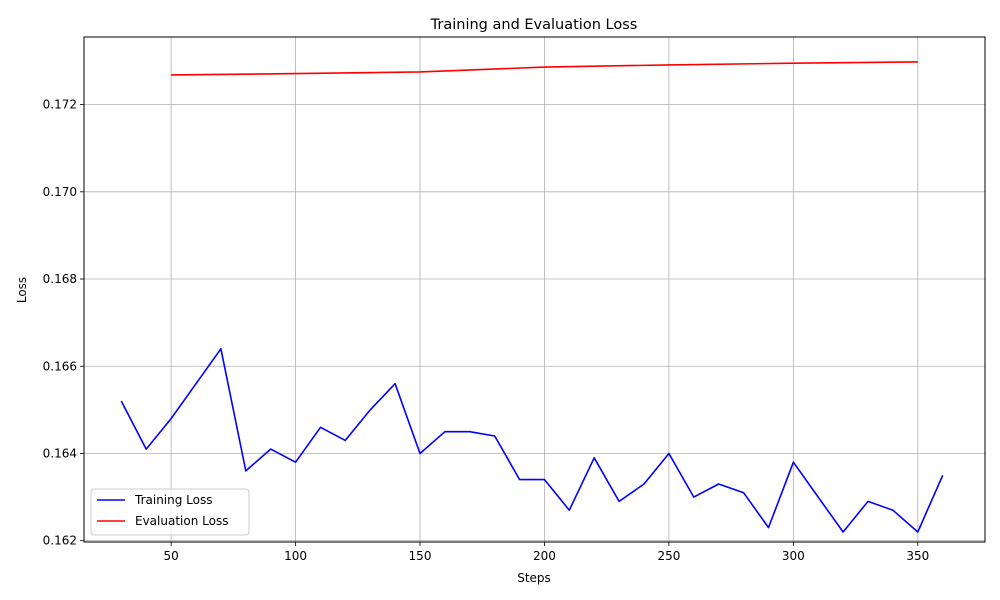 The image size is (1000, 600). What do you see at coordinates (534, 578) in the screenshot?
I see `x-axis-label: Steps` at bounding box center [534, 578].